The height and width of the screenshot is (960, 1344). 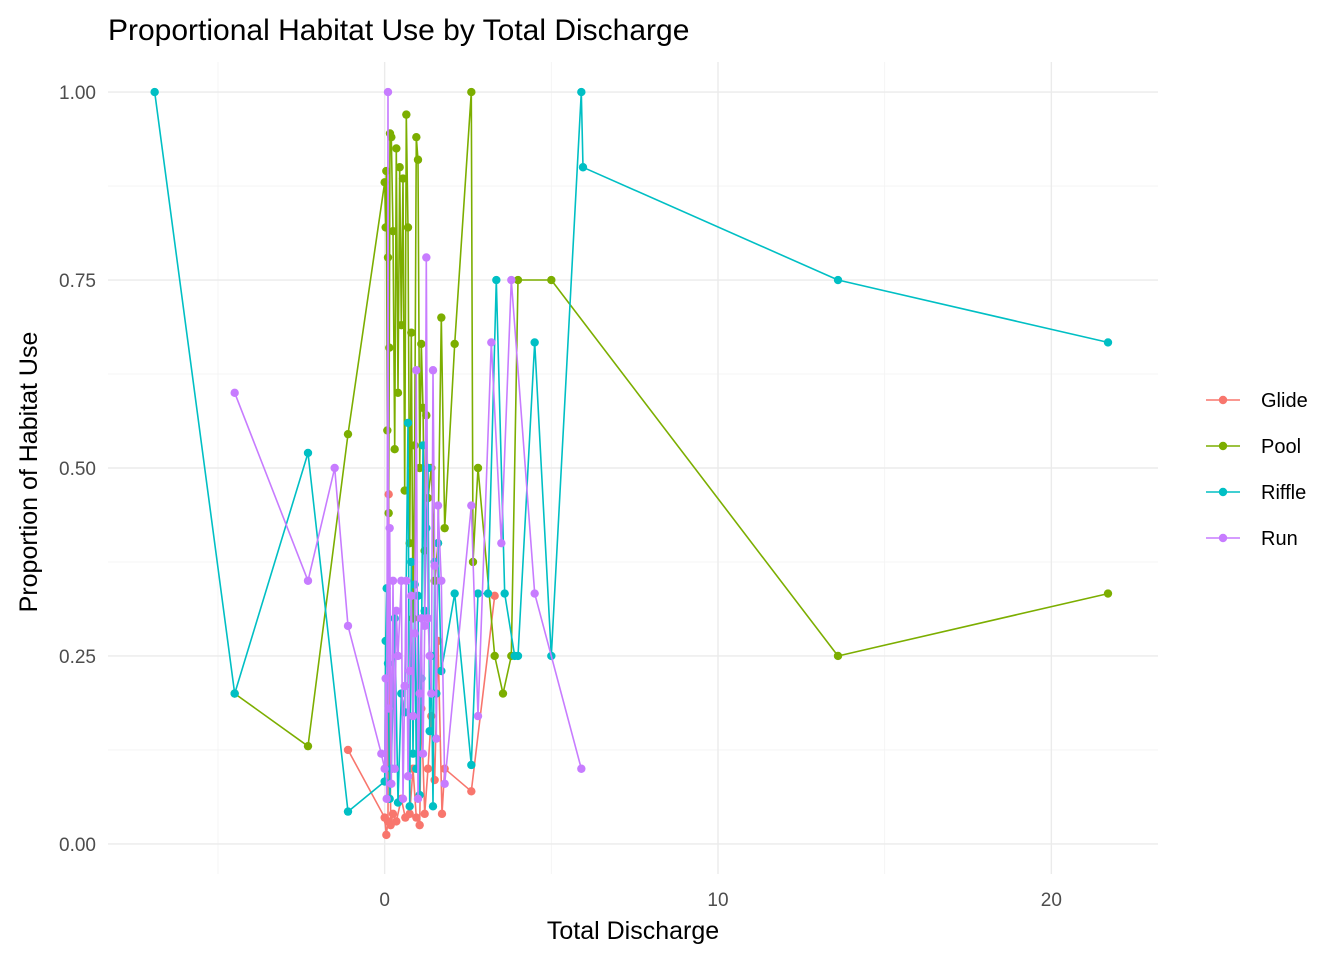 I want to click on legend-label: Riffle, so click(x=1283, y=493).